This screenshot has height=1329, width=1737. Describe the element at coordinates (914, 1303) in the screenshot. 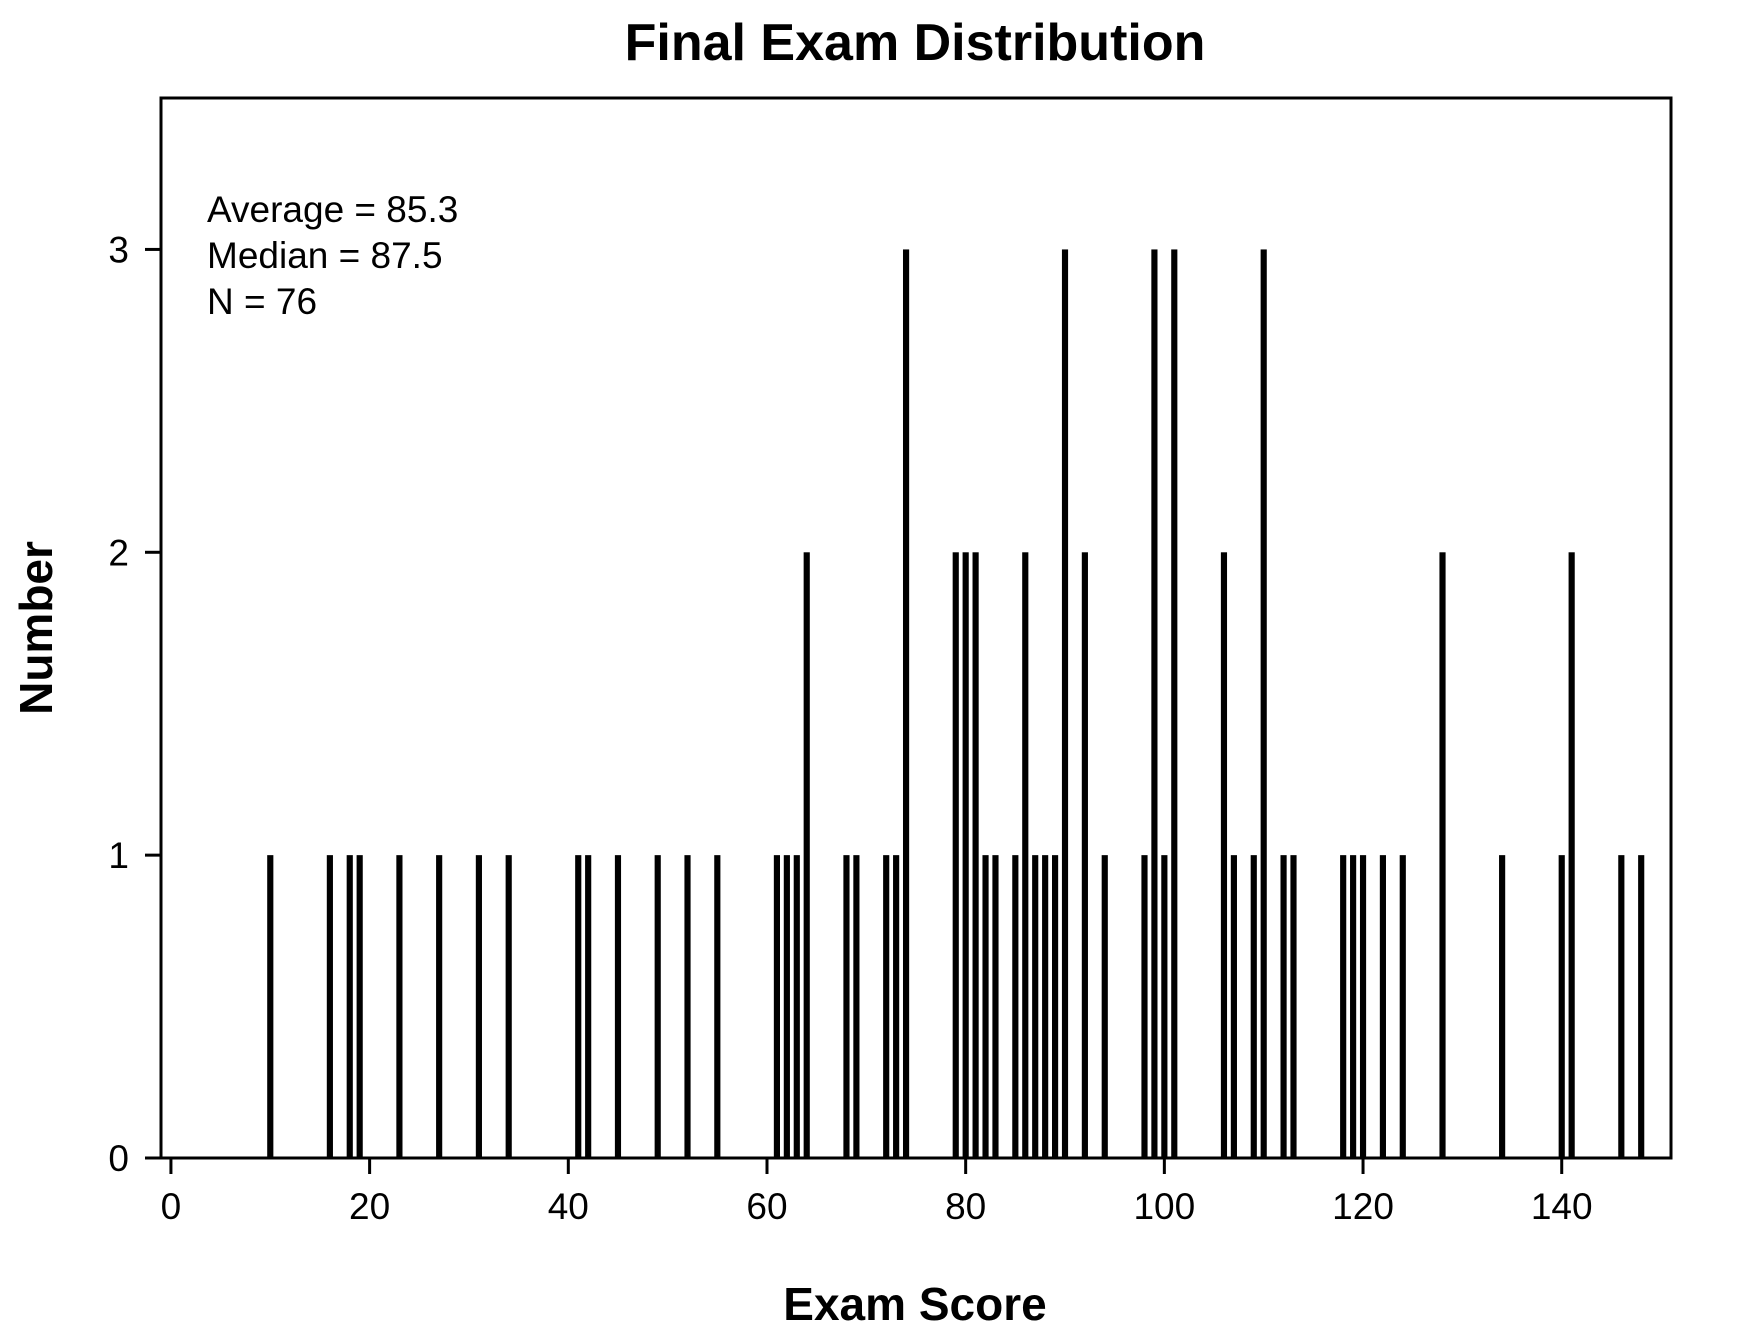

I see `x-axis-label: Exam Score` at that location.